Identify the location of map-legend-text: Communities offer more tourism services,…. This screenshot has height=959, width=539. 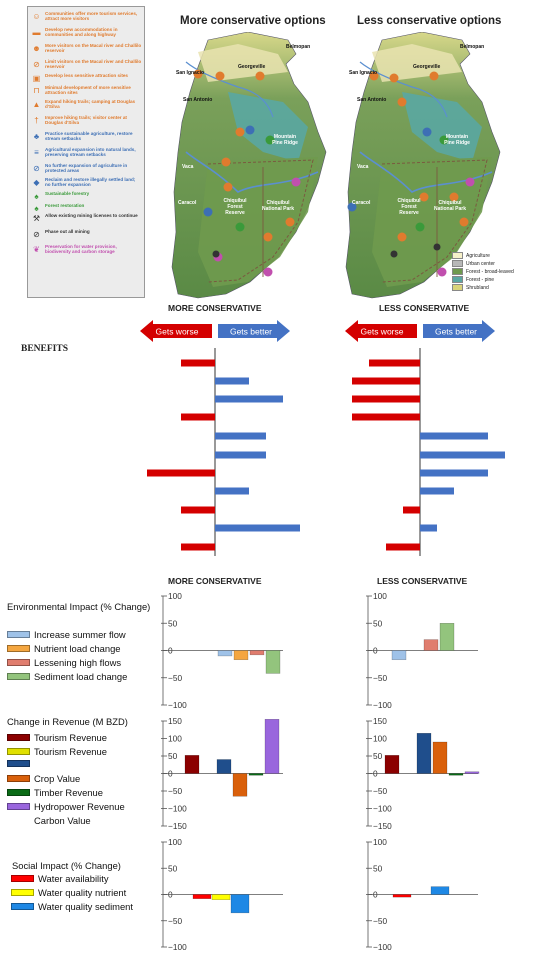
(91, 16).